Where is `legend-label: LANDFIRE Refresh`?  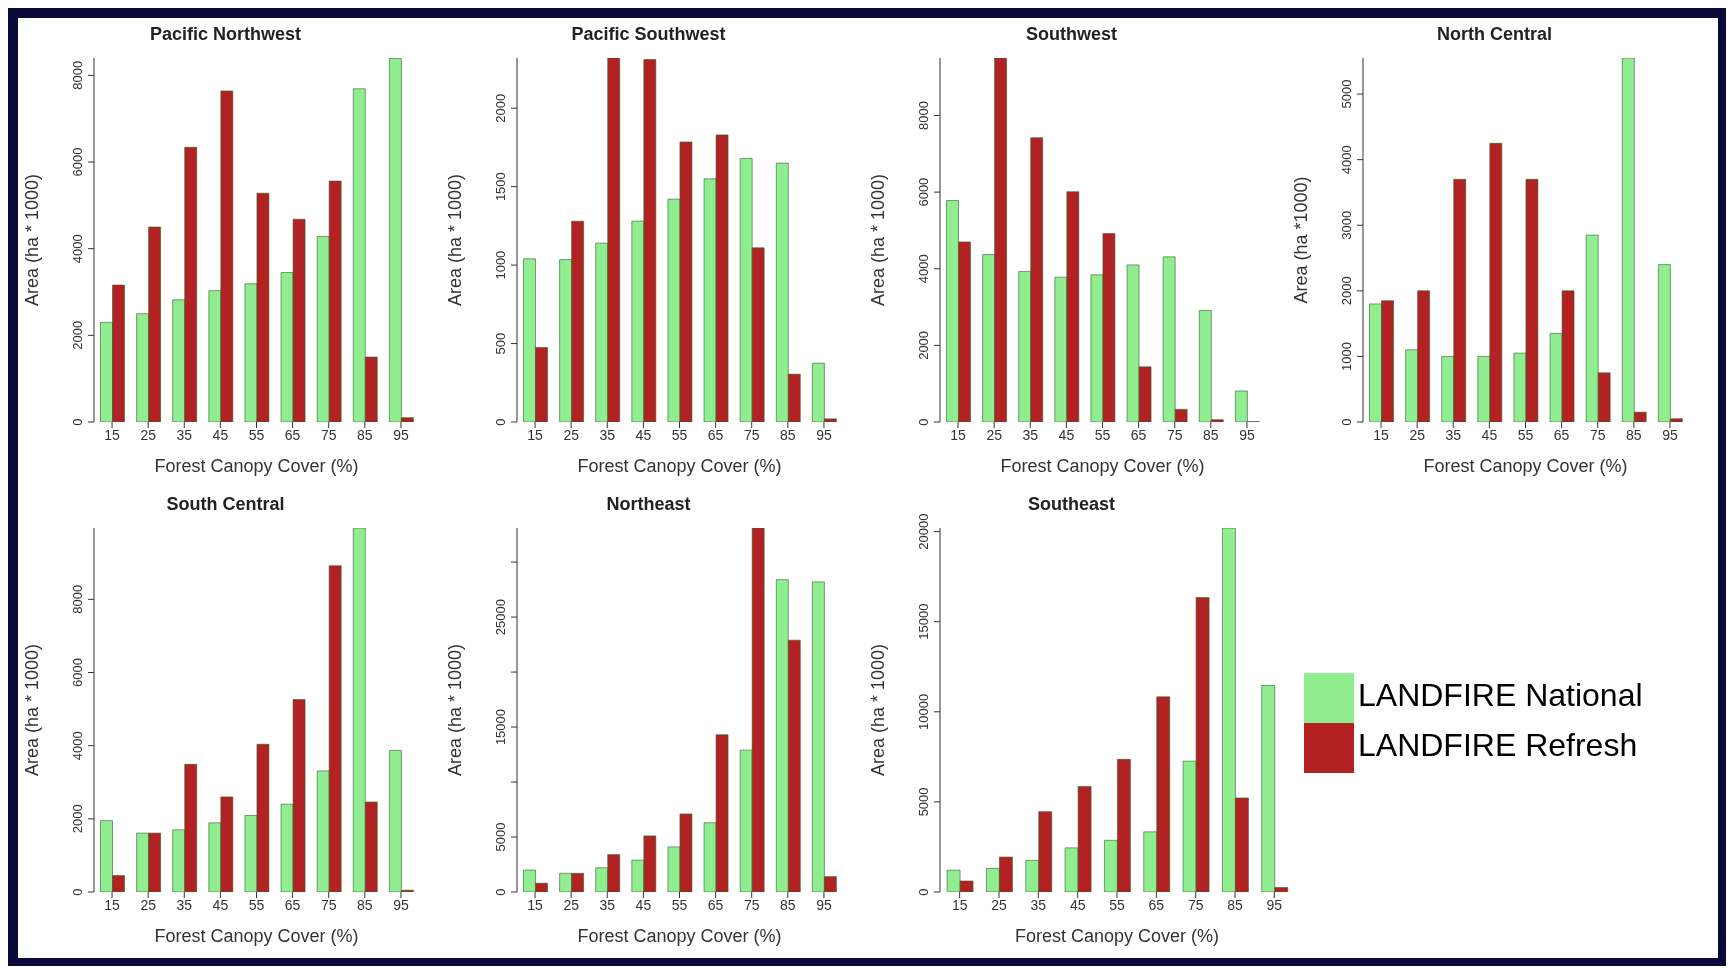 legend-label: LANDFIRE Refresh is located at coordinates (1498, 745).